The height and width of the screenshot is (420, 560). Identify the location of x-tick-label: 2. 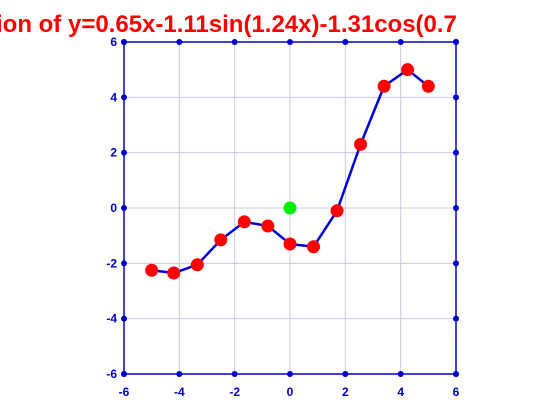
(345, 392).